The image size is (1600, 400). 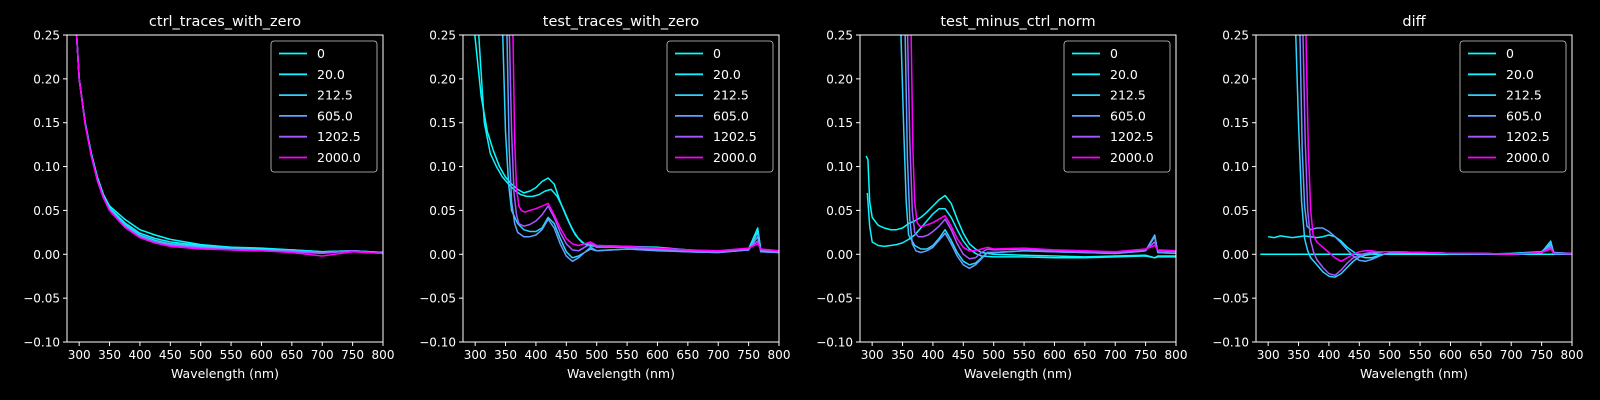 What do you see at coordinates (1524, 95) in the screenshot?
I see `legend-label: 212.5` at bounding box center [1524, 95].